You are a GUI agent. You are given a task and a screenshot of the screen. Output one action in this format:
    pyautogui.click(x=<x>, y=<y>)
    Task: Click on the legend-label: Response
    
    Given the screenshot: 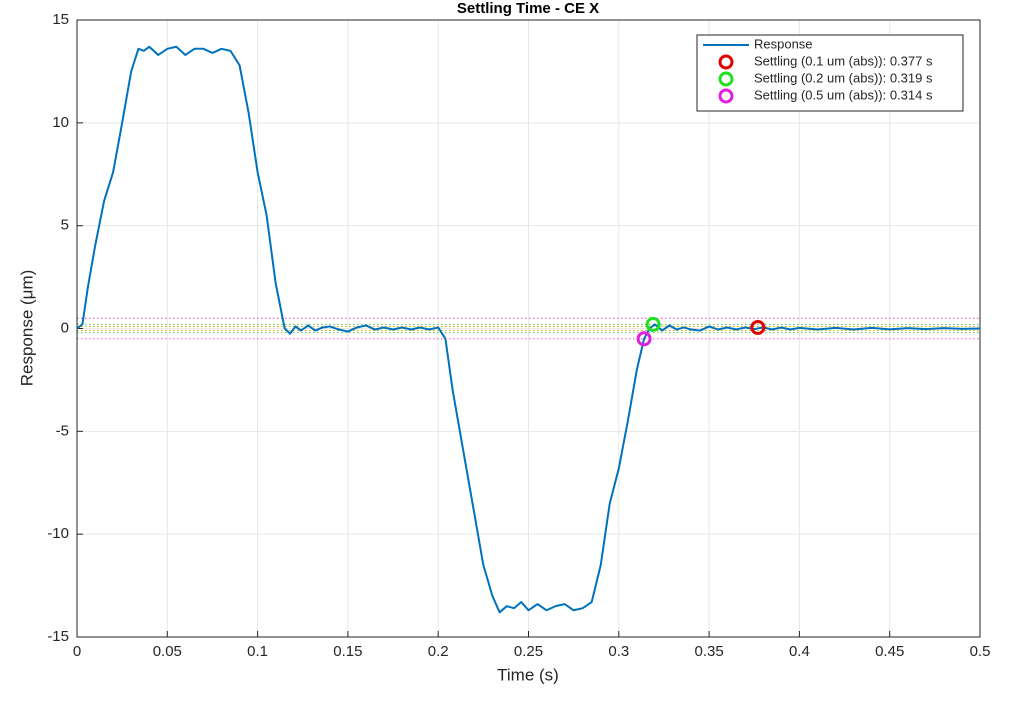 What is the action you would take?
    pyautogui.click(x=783, y=43)
    